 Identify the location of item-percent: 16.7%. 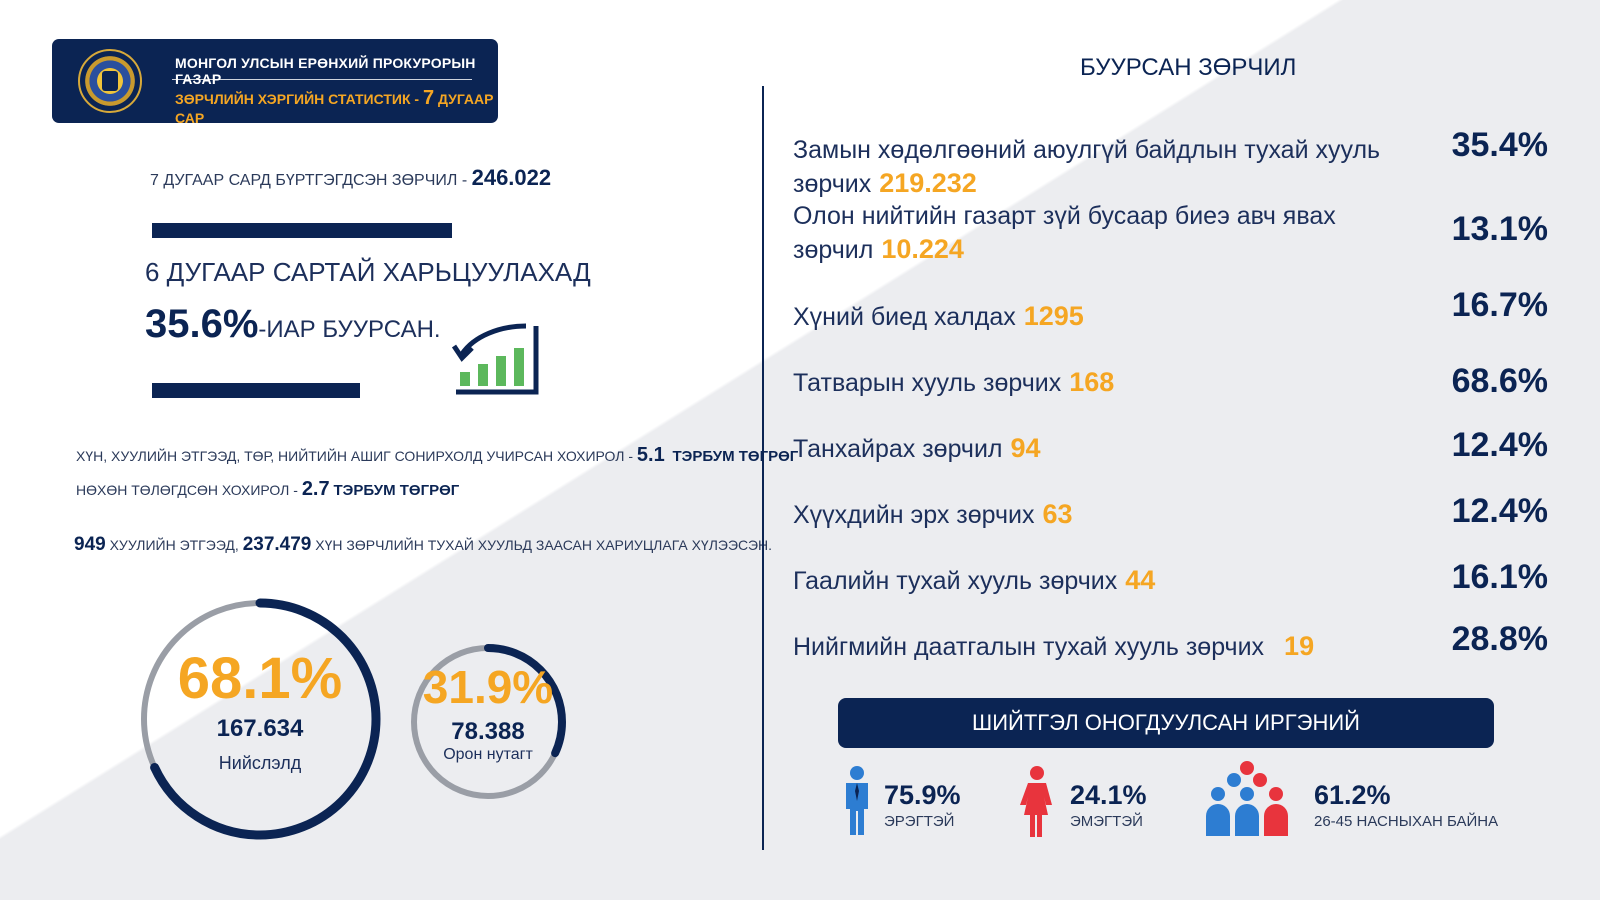
(1499, 305).